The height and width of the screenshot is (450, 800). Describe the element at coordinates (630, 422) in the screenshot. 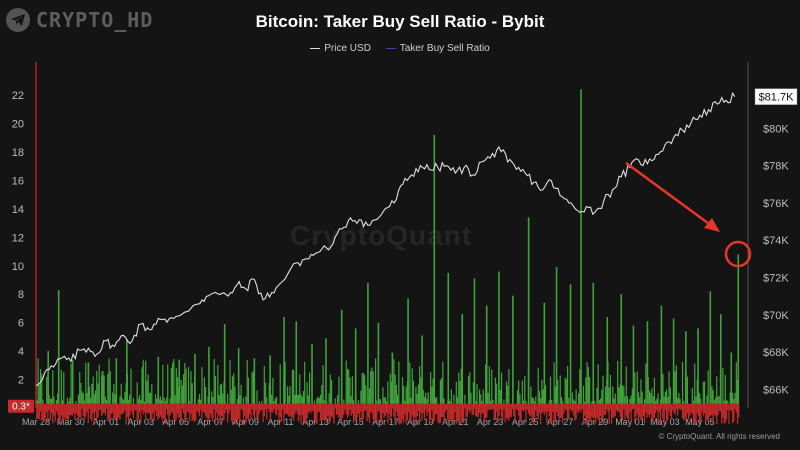

I see `x-tick-label: May 01` at that location.